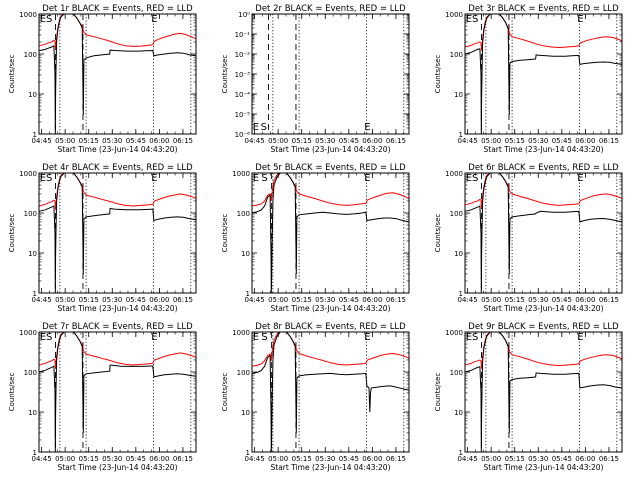 The height and width of the screenshot is (480, 640). Describe the element at coordinates (117, 9) in the screenshot. I see `panel-title: Det 1r BLACK = Events, RED = LLD` at that location.